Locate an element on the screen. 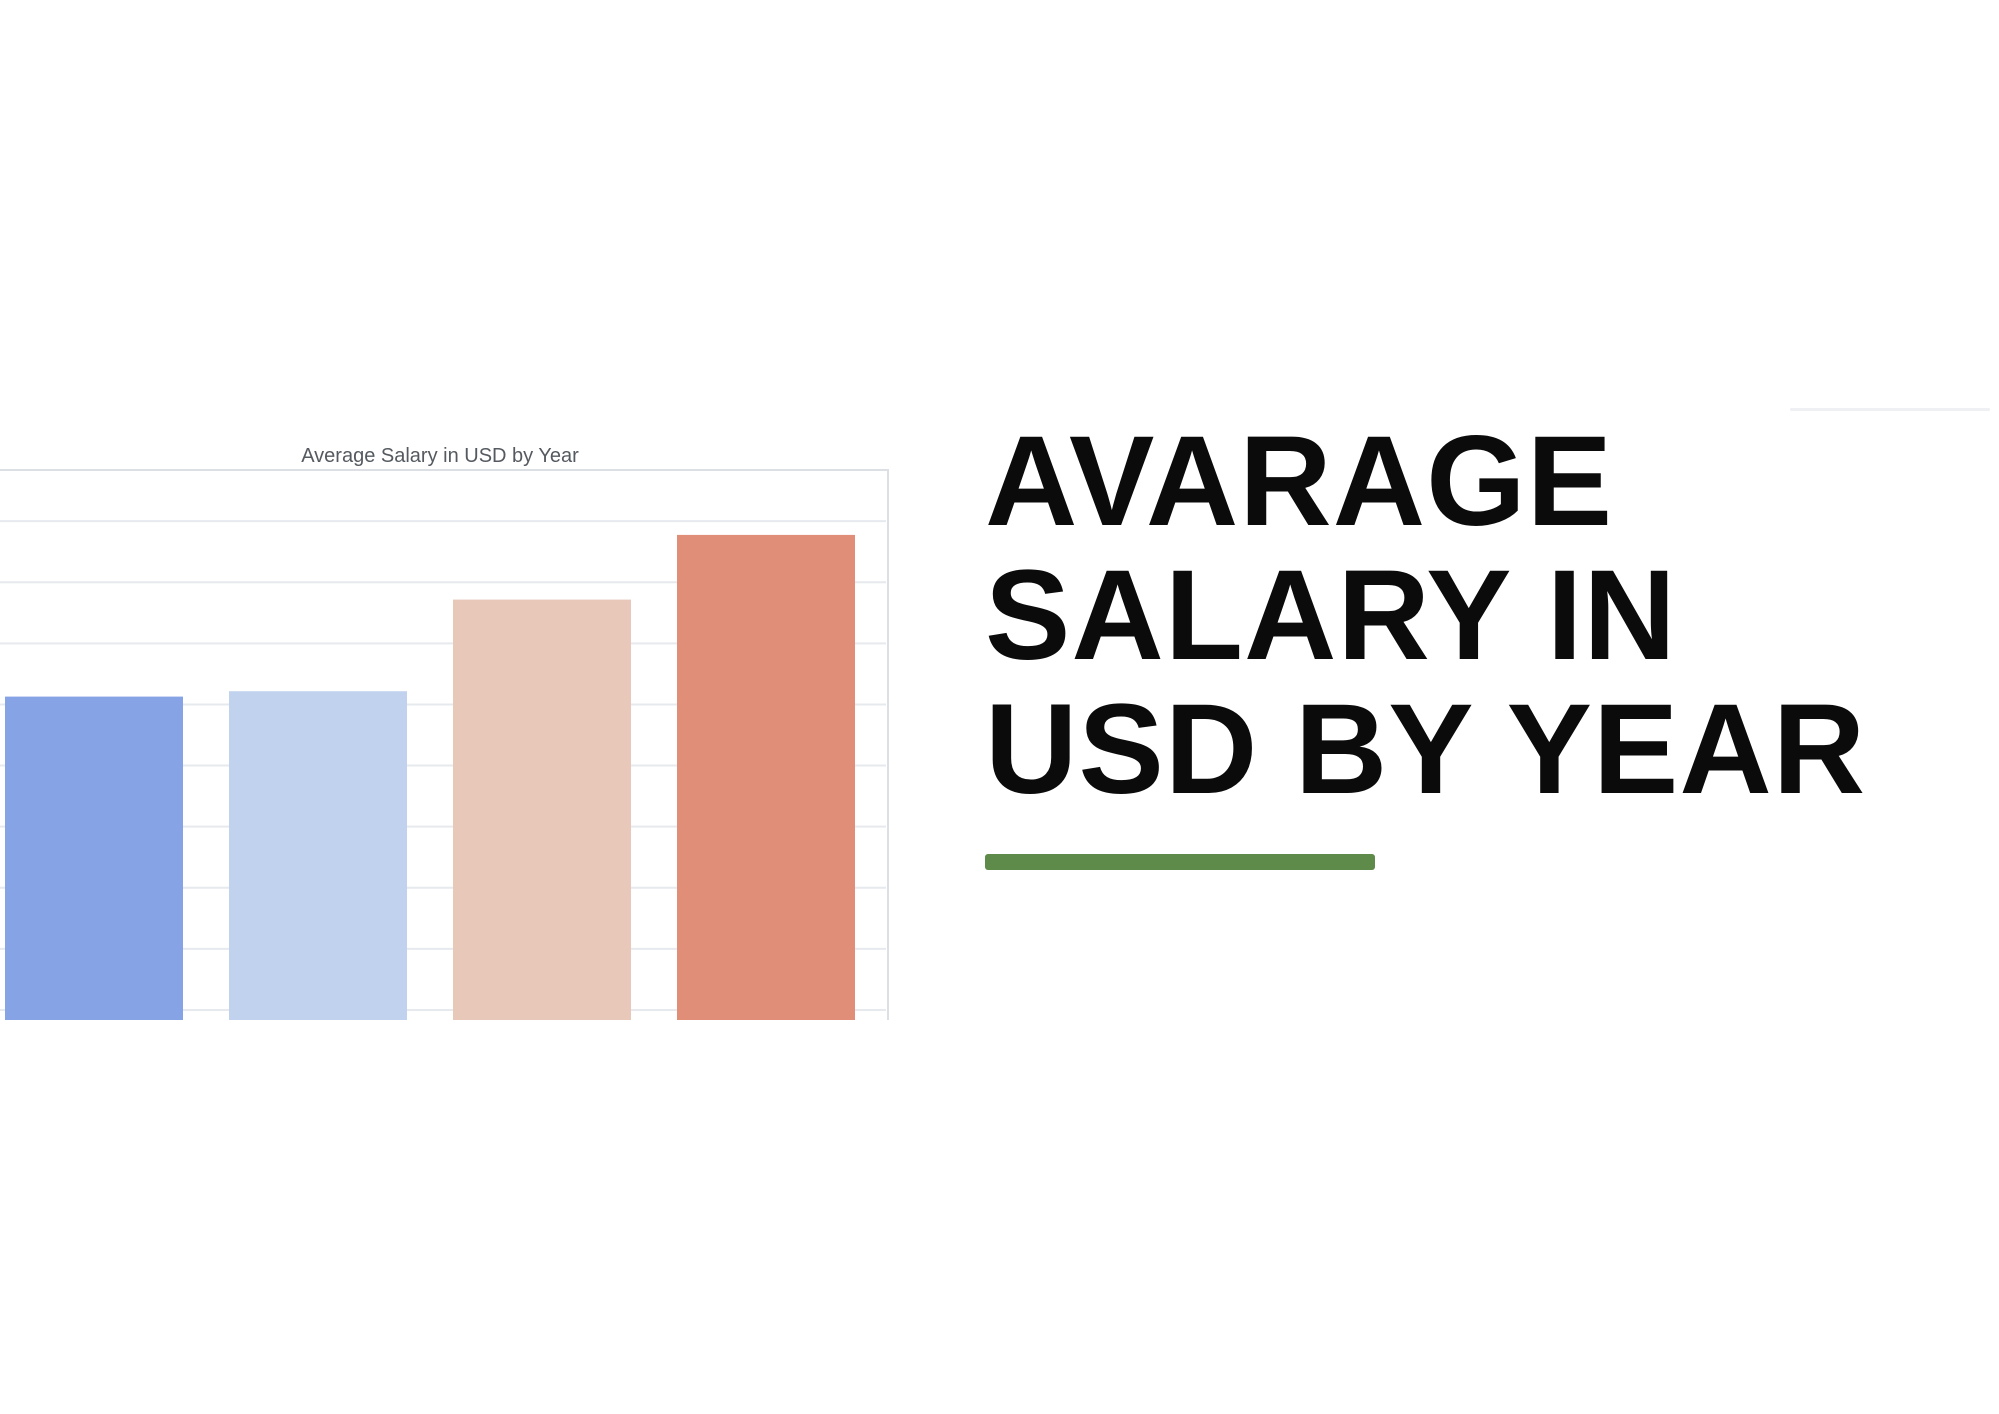 The height and width of the screenshot is (1414, 1999). headline: AVARAGE SALARY IN USD BY YEAR is located at coordinates (1485, 616).